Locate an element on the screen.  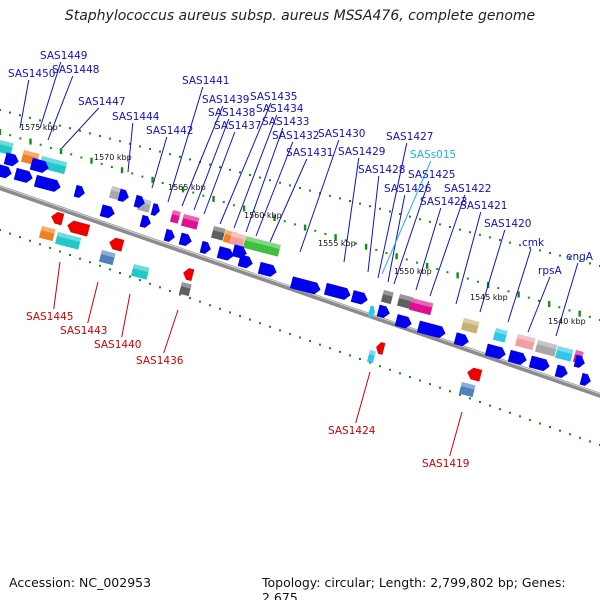
accession-text: Accession: NC_002953 is located at coordinates (80, 582).